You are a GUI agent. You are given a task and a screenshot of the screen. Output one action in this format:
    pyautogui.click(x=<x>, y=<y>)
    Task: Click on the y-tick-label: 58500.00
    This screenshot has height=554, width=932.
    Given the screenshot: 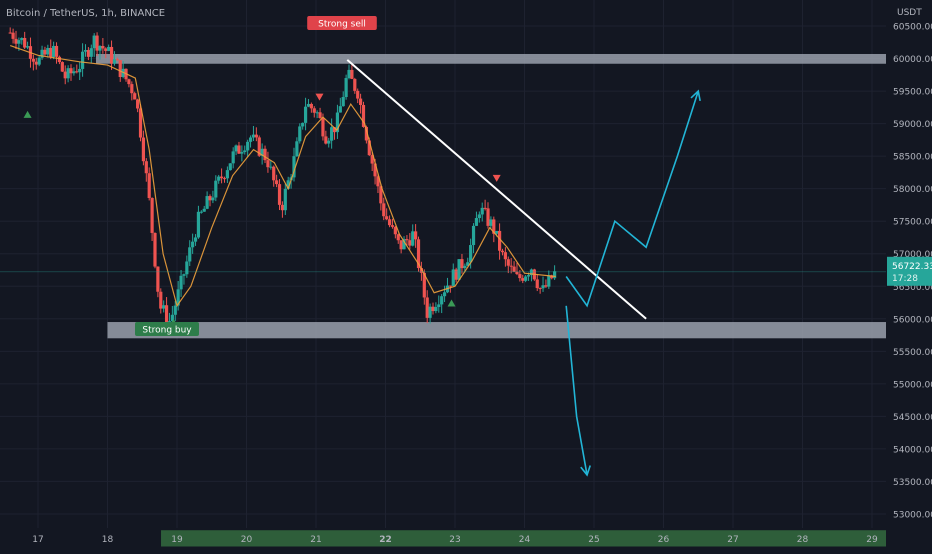 What is the action you would take?
    pyautogui.click(x=912, y=158)
    